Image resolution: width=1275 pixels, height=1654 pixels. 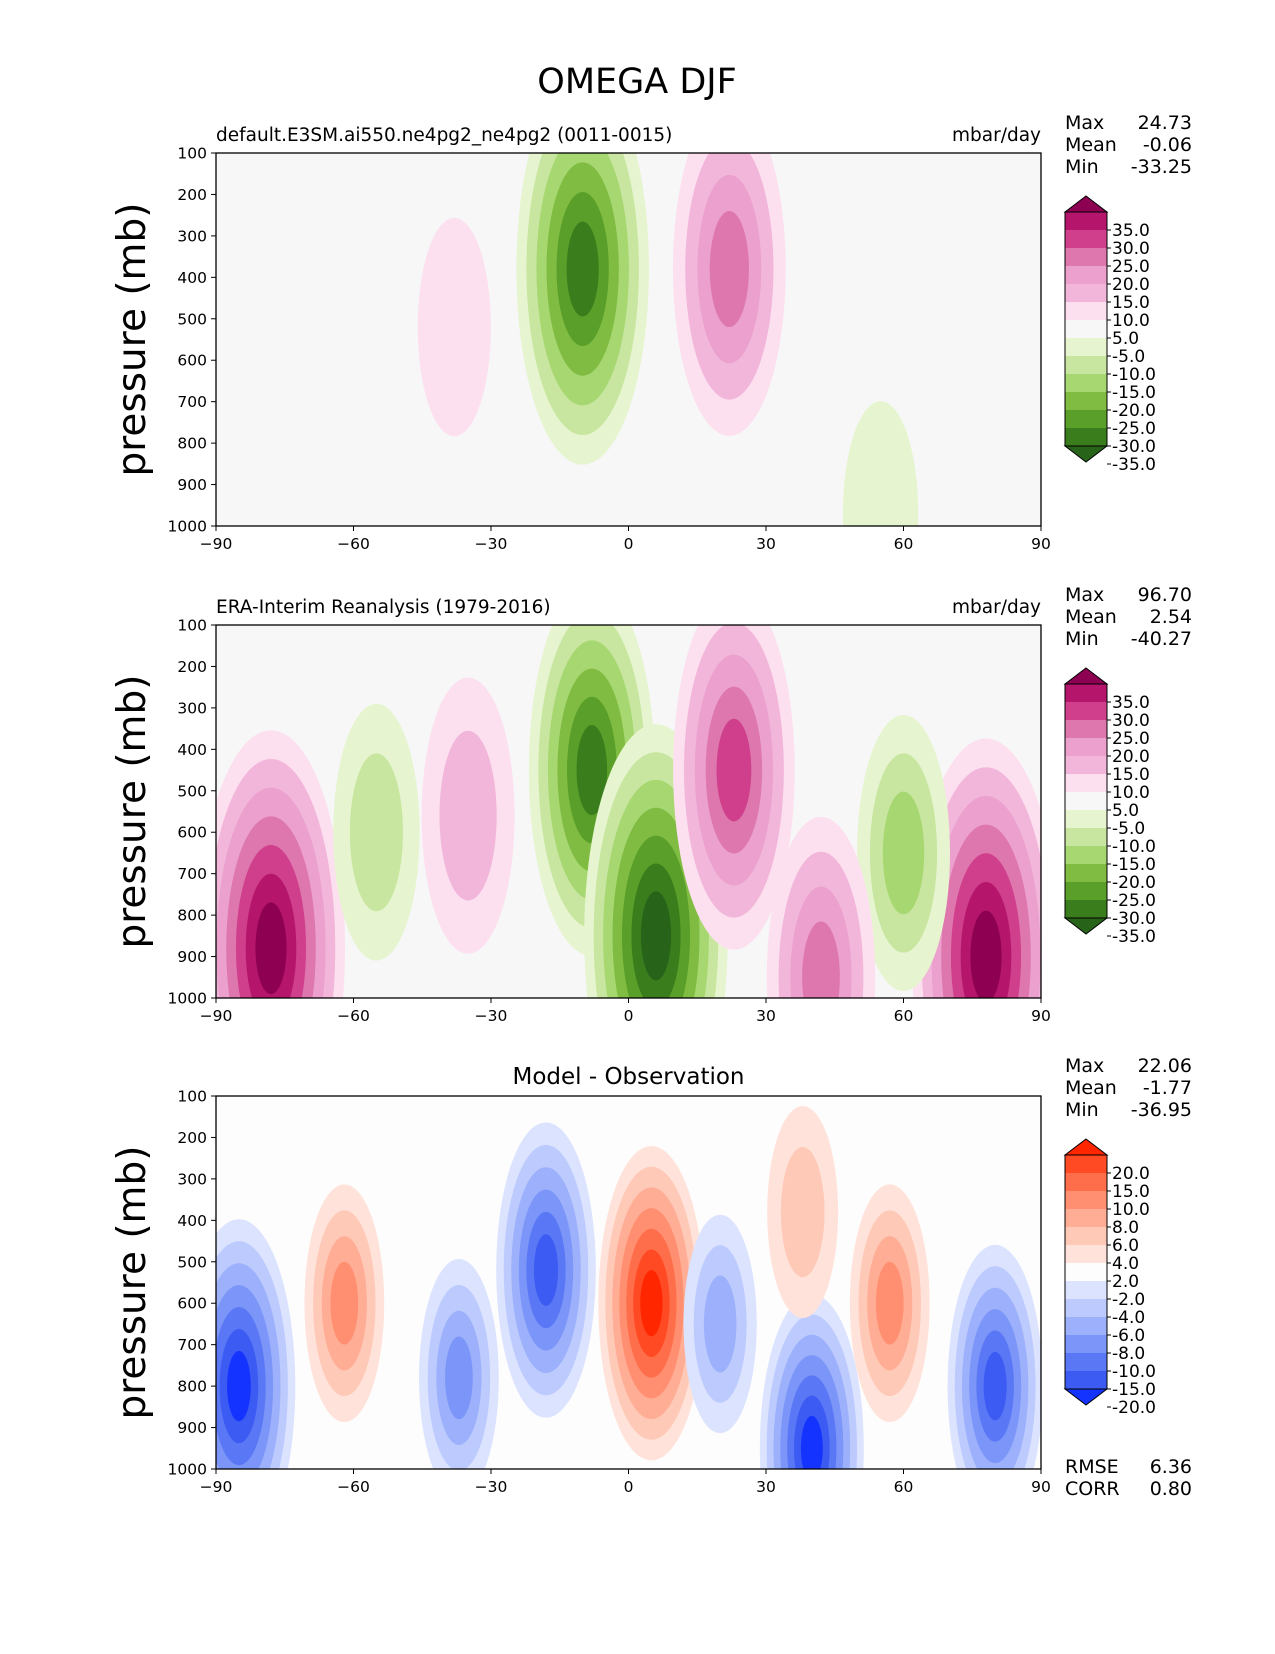 I want to click on panel-title: Model - Observation, so click(x=628, y=1077).